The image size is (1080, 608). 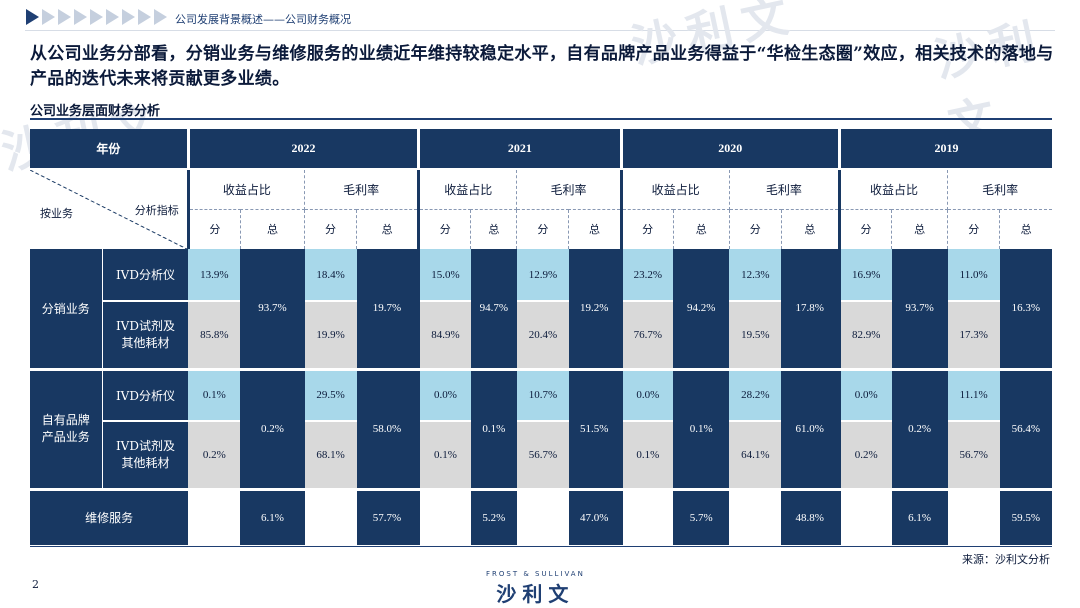 I want to click on cell-dist-reagent-gm: 17.3%, so click(x=973, y=336).